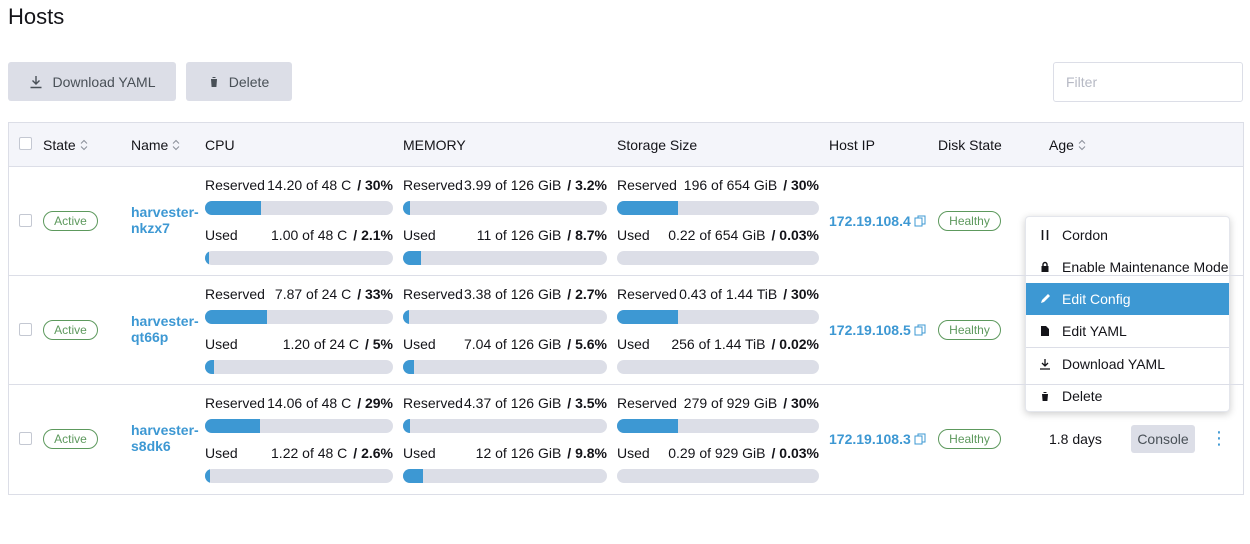 The height and width of the screenshot is (544, 1250). I want to click on menu-item: Cordon, so click(1127, 235).